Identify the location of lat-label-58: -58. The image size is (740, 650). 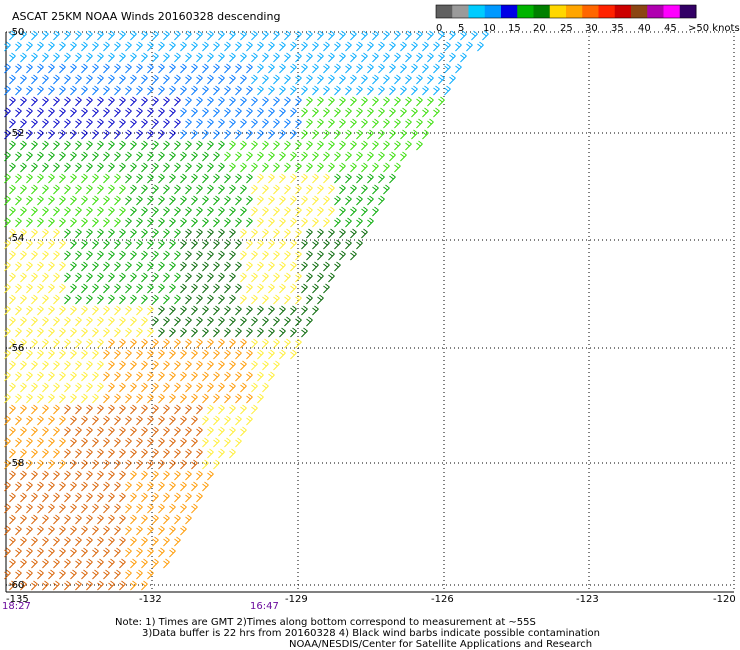
(16, 463).